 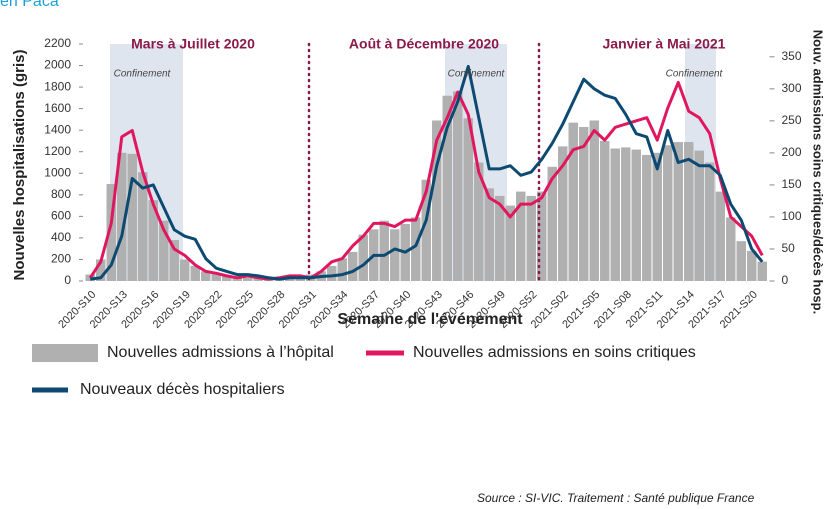 I want to click on y2-tick-label: 0, so click(x=785, y=280).